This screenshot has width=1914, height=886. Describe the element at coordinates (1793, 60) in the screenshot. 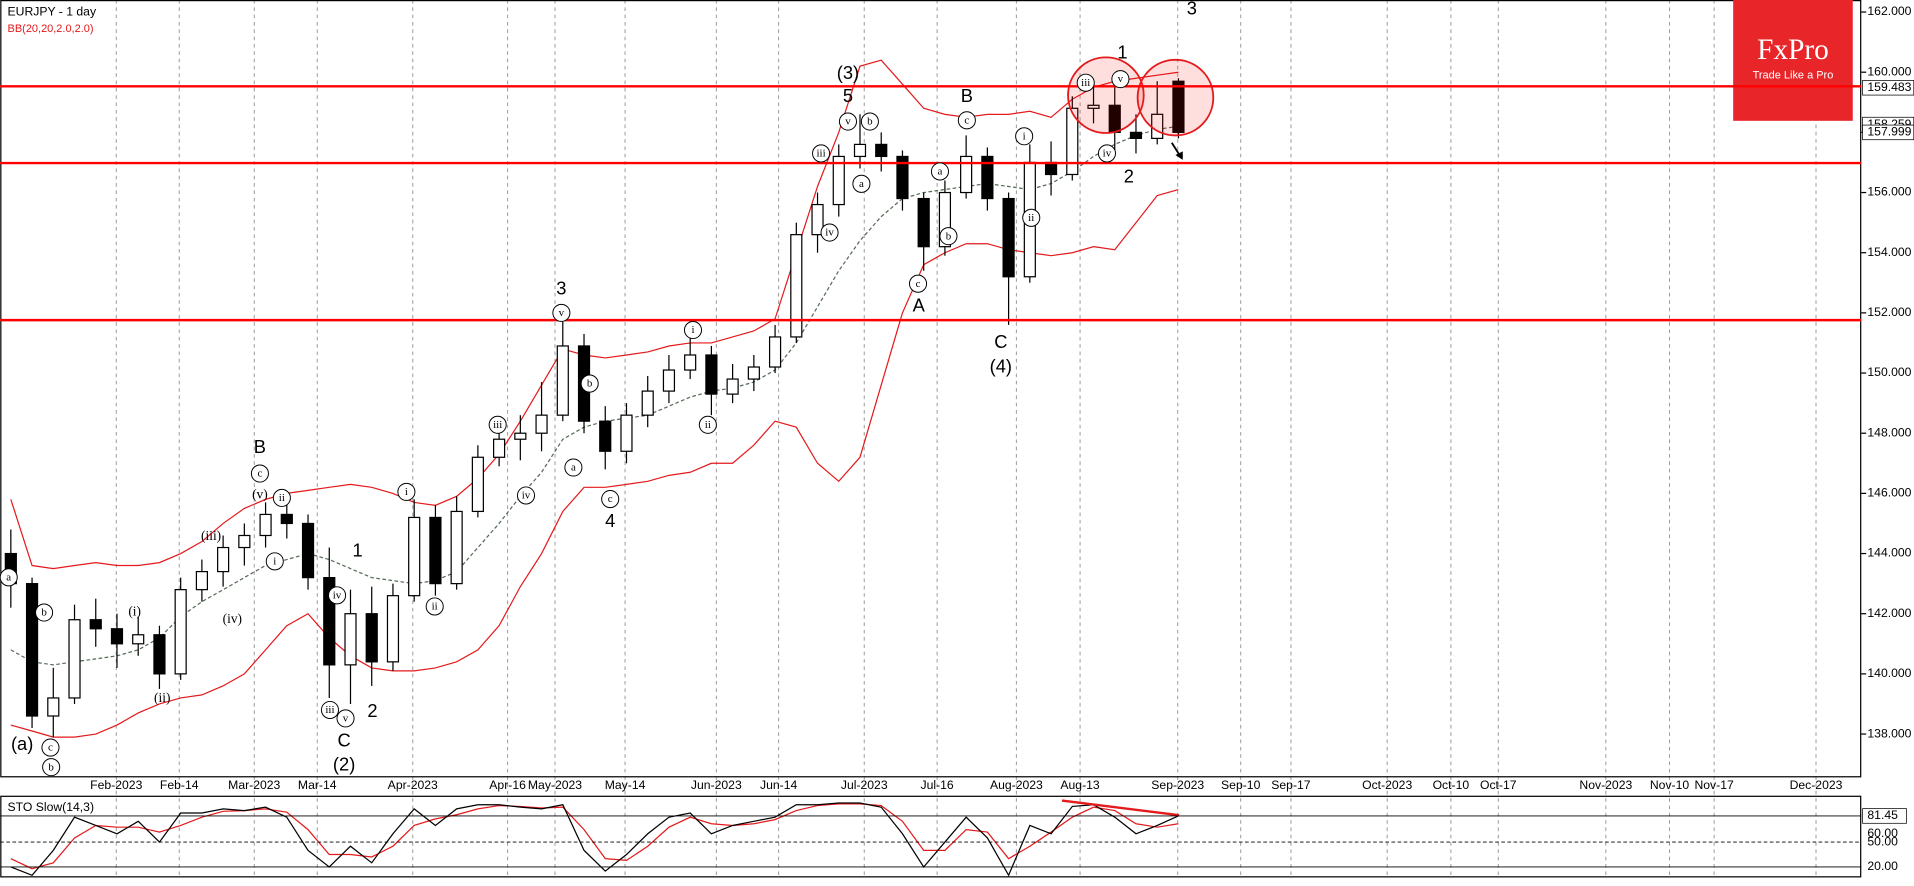

I see `logo-box` at that location.